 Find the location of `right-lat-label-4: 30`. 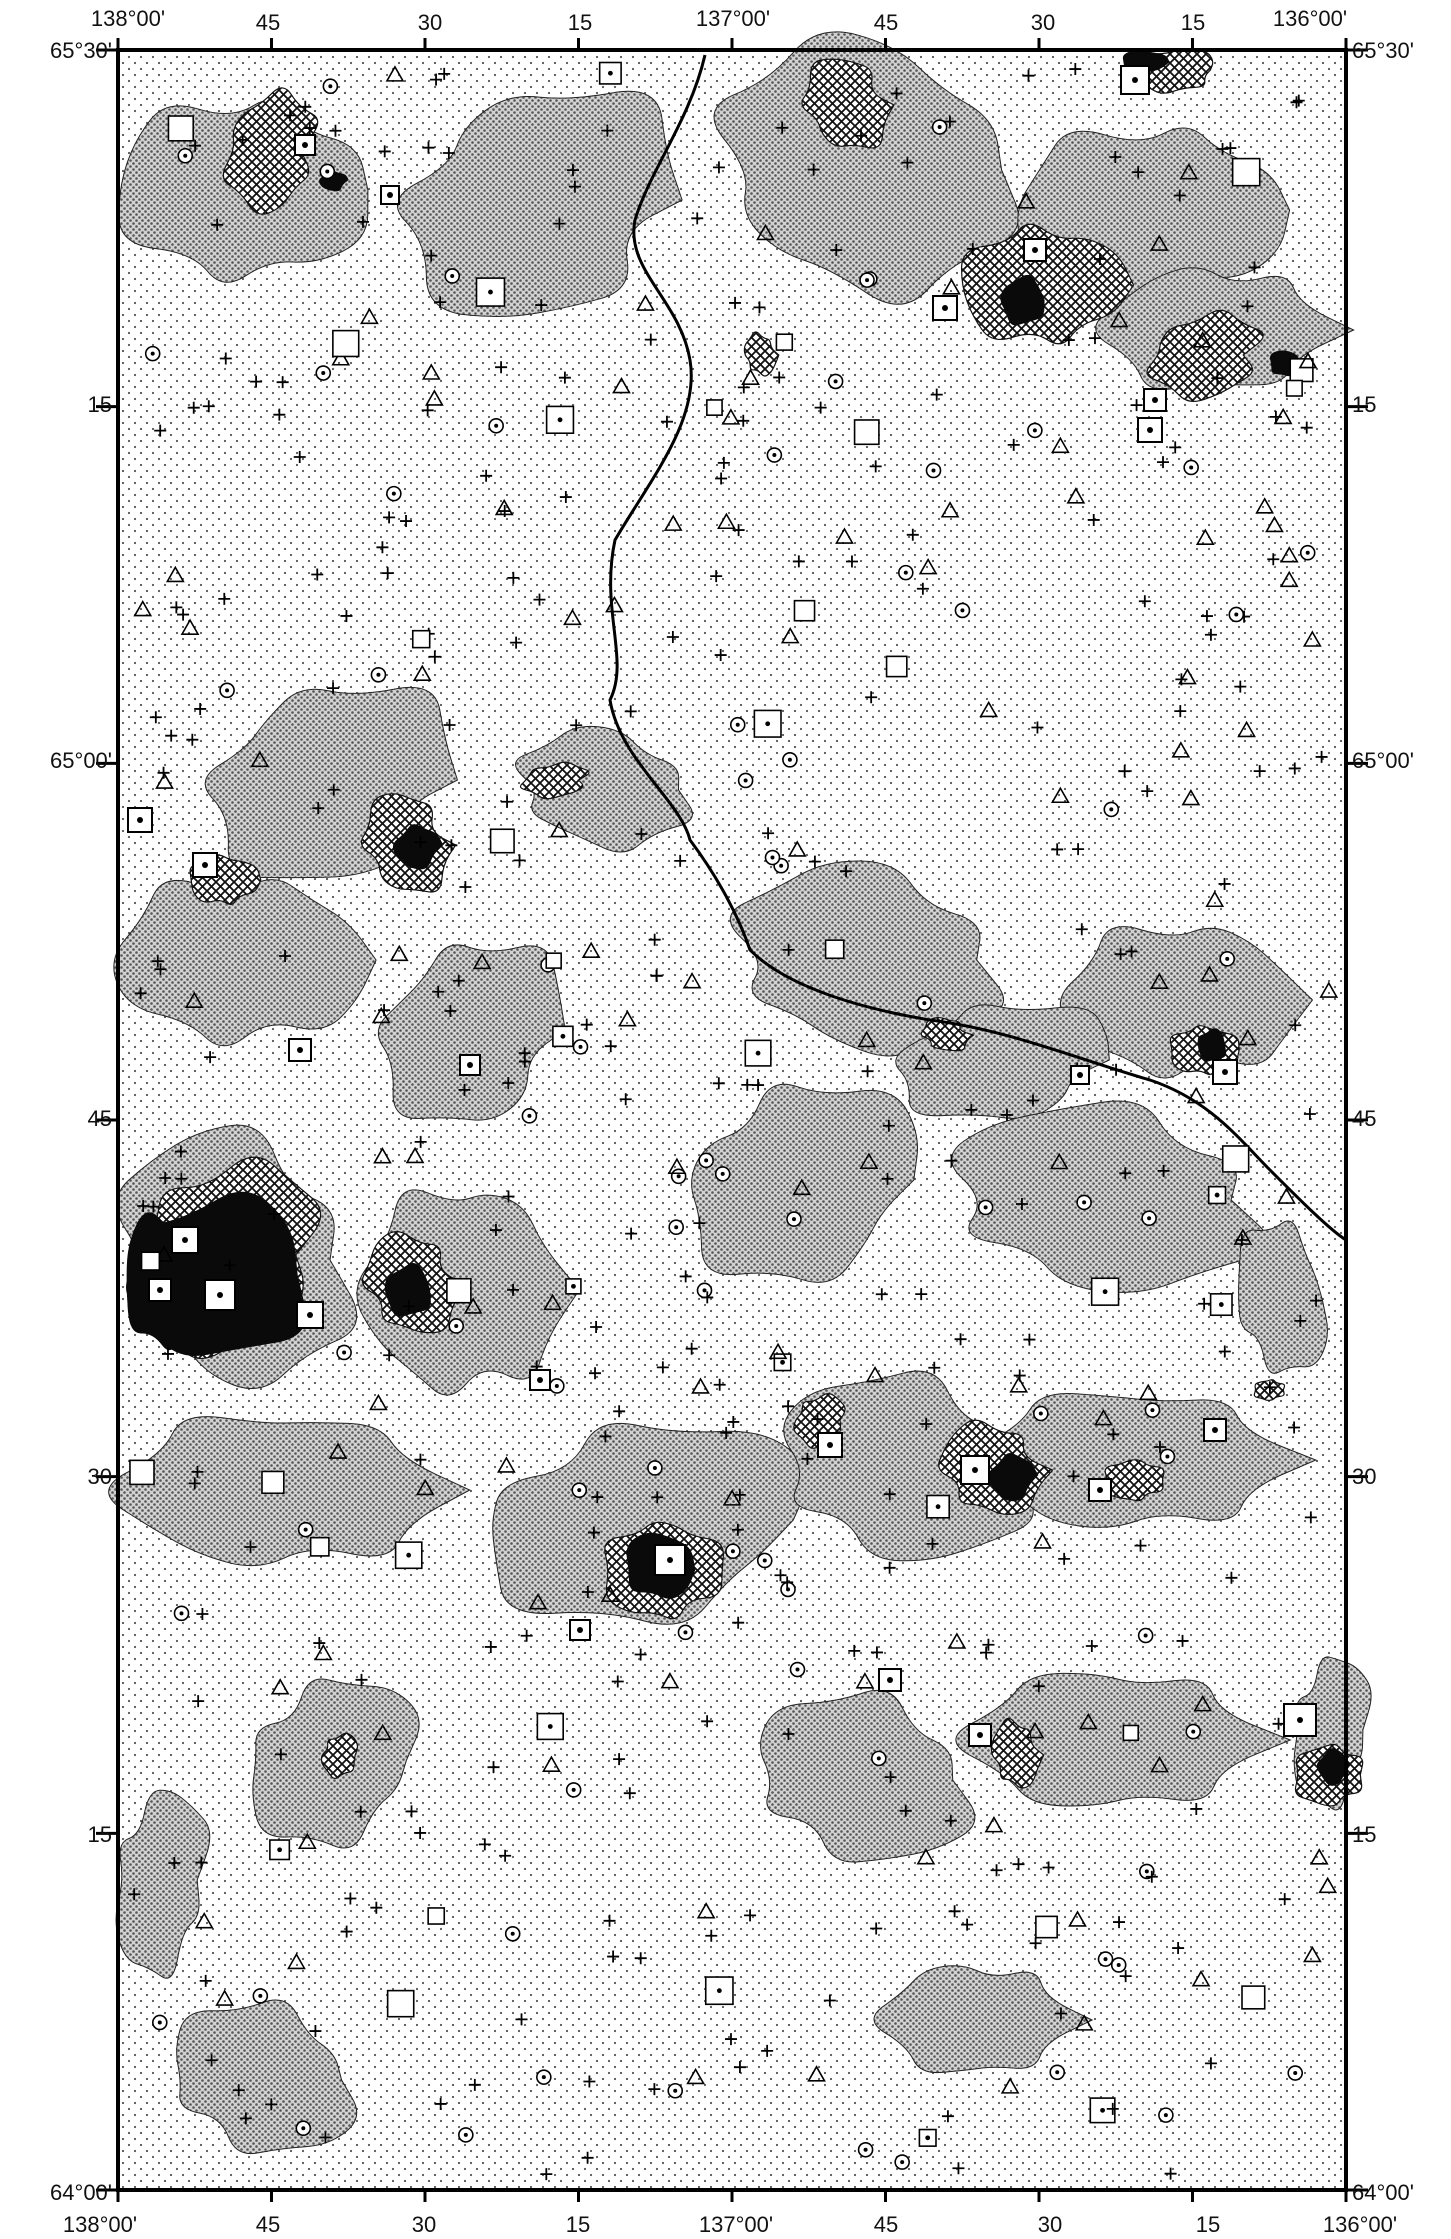

right-lat-label-4: 30 is located at coordinates (1364, 1476).